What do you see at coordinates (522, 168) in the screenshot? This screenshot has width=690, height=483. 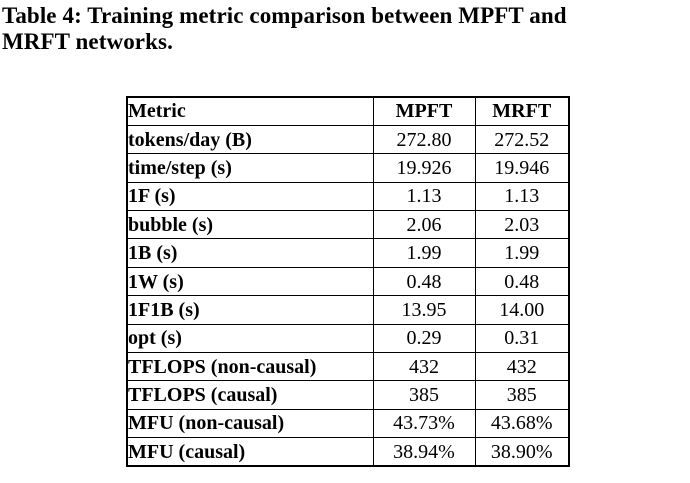 I see `metric-value: 19.946` at bounding box center [522, 168].